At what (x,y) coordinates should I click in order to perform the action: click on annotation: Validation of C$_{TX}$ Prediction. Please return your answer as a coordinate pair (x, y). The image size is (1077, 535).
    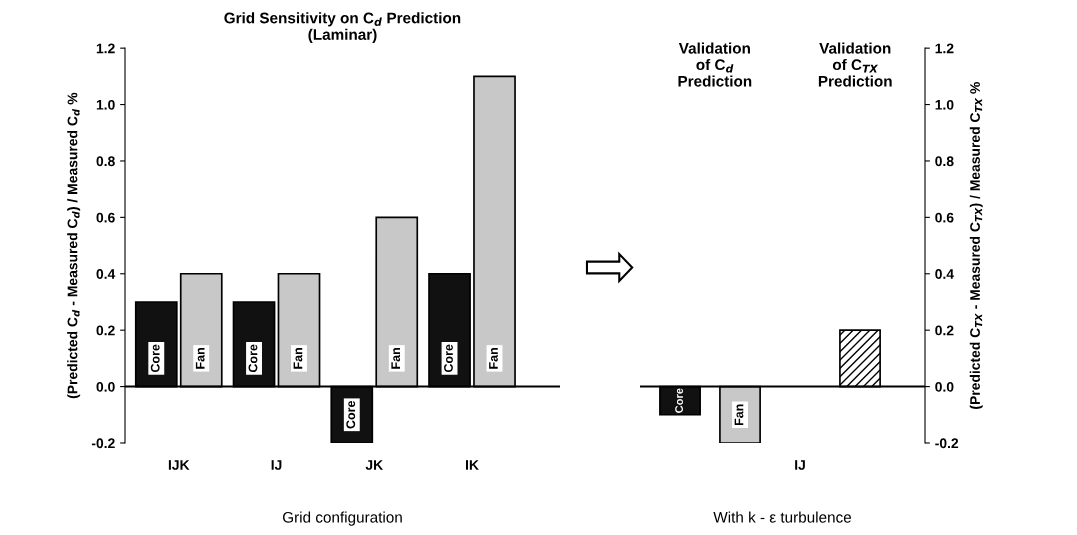
    Looking at the image, I should click on (855, 64).